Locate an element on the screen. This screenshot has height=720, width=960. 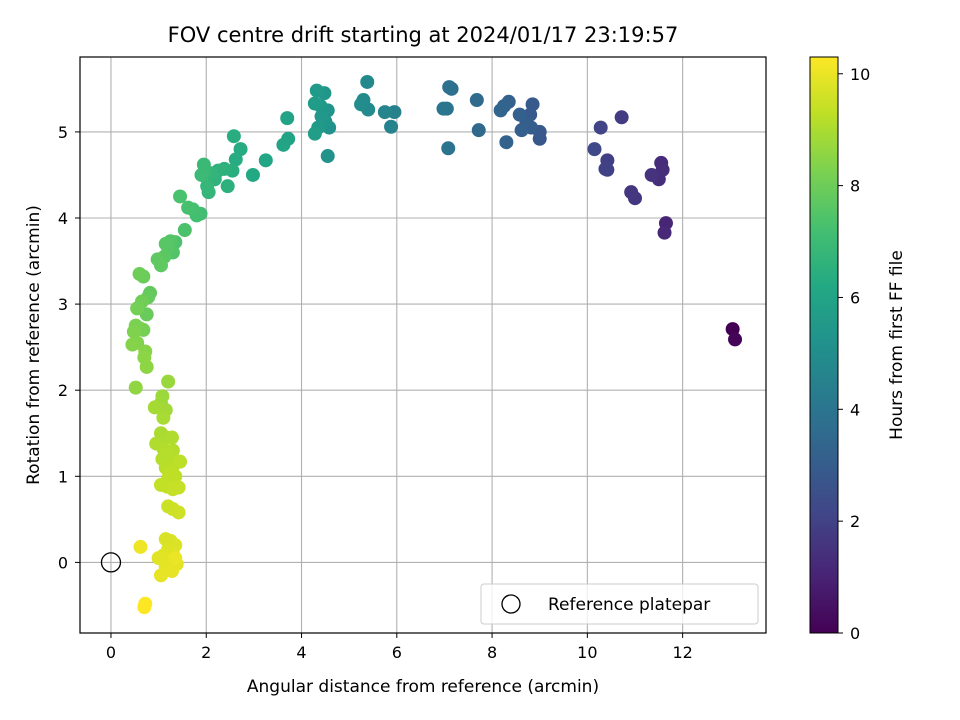
y-tick-label: 4 is located at coordinates (63, 218).